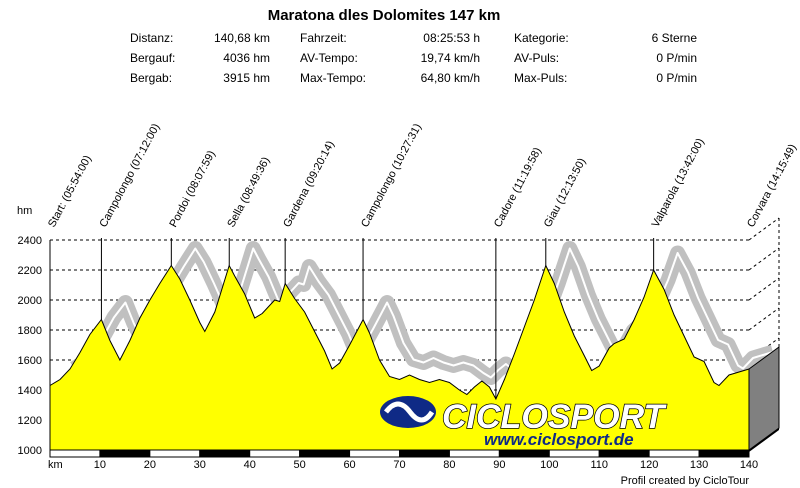 The width and height of the screenshot is (800, 488). Describe the element at coordinates (450, 58) in the screenshot. I see `stat-value: 19,74 km/h` at that location.